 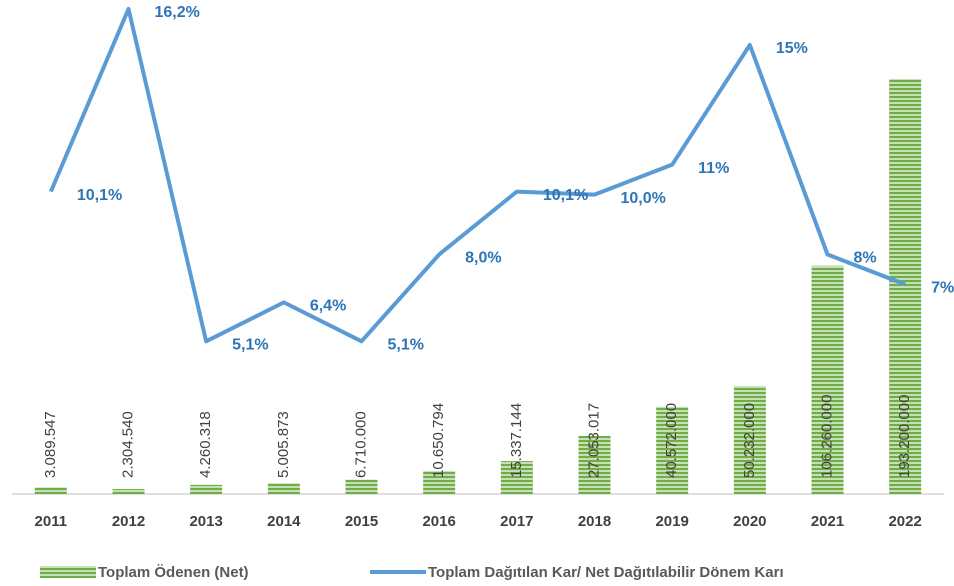 I want to click on x-tick-label: 2012, so click(x=128, y=521).